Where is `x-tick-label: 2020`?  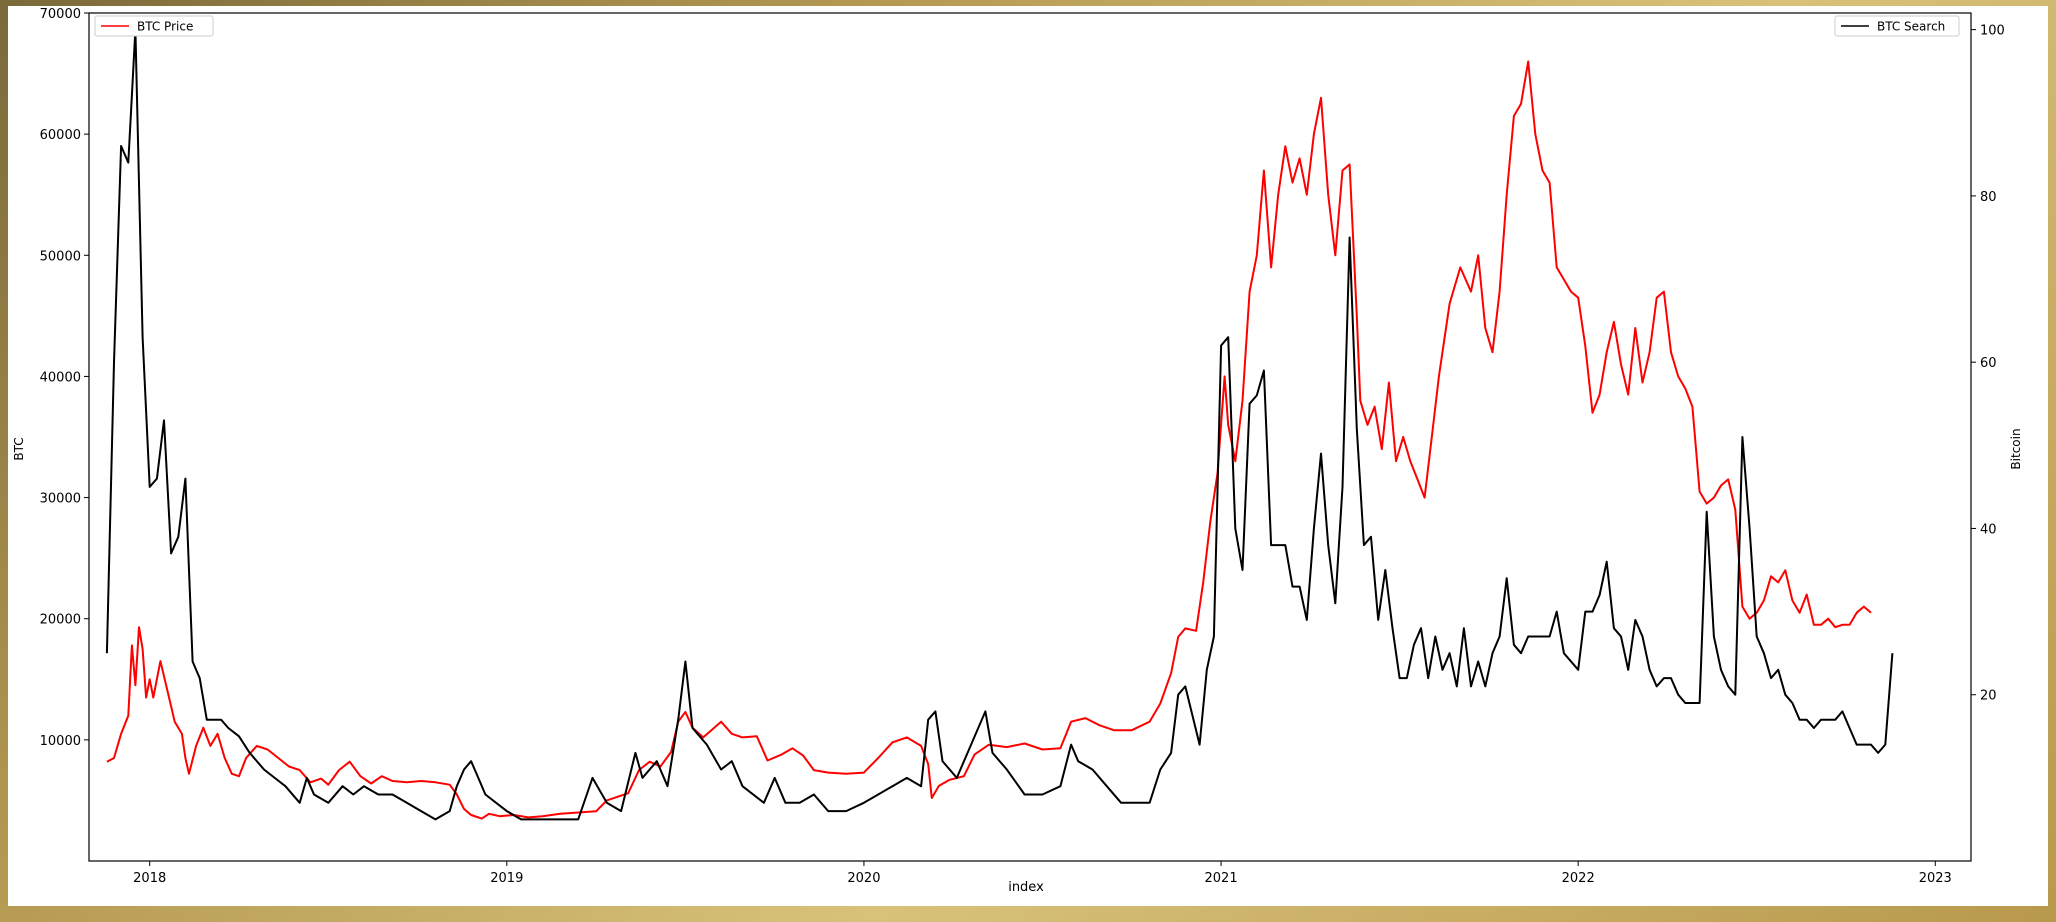
x-tick-label: 2020 is located at coordinates (863, 878).